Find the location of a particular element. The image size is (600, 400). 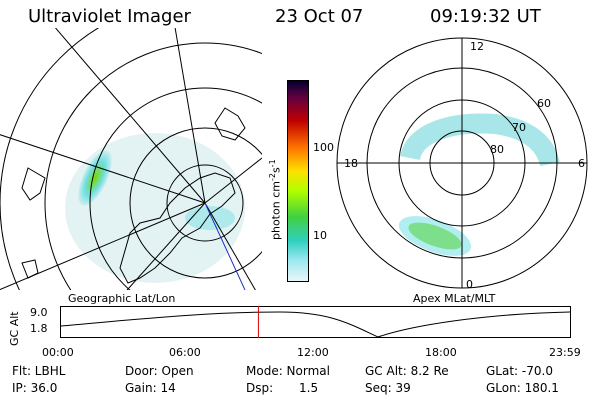

colorbar-tick-10: 10 is located at coordinates (320, 235).